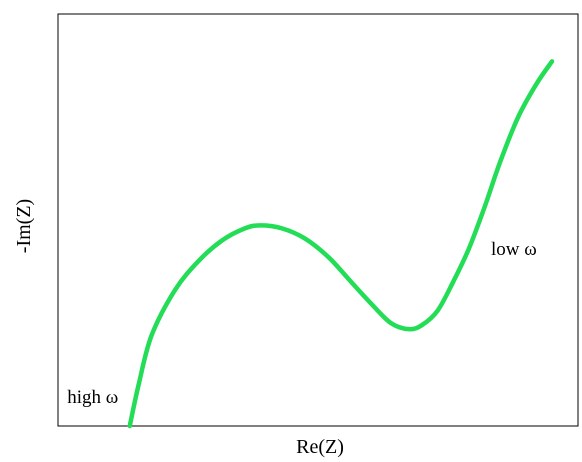  Describe the element at coordinates (92, 397) in the screenshot. I see `annotation-0: high ω` at that location.